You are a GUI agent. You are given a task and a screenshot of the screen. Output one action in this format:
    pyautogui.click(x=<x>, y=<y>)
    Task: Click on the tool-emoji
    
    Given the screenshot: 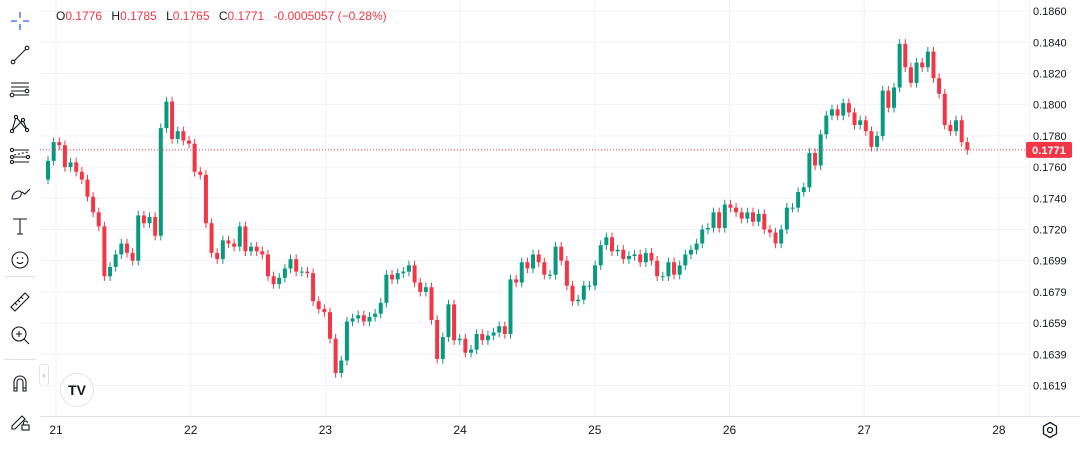 What is the action you would take?
    pyautogui.click(x=20, y=260)
    